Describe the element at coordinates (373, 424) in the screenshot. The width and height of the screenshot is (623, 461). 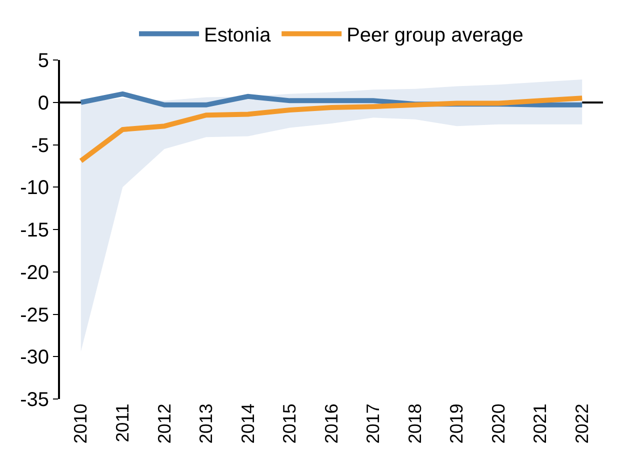
I see `x-tick-label: 2017` at that location.